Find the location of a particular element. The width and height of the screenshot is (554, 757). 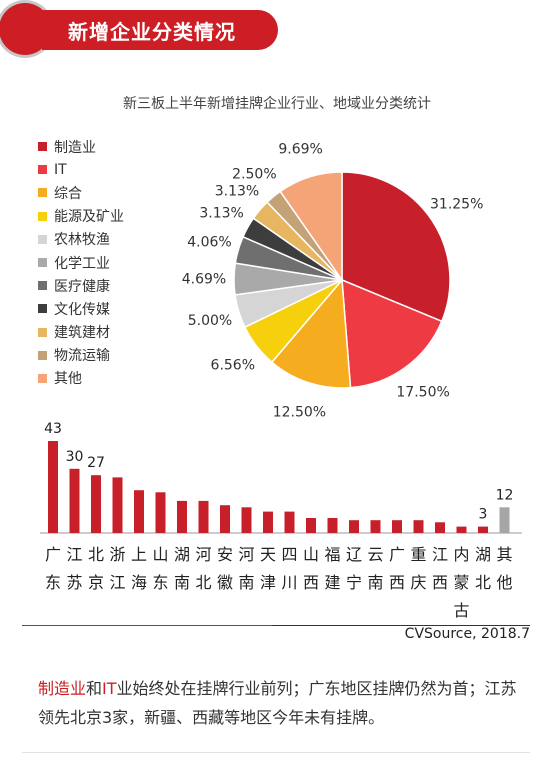

legend-item: 文化传媒 is located at coordinates (81, 308).